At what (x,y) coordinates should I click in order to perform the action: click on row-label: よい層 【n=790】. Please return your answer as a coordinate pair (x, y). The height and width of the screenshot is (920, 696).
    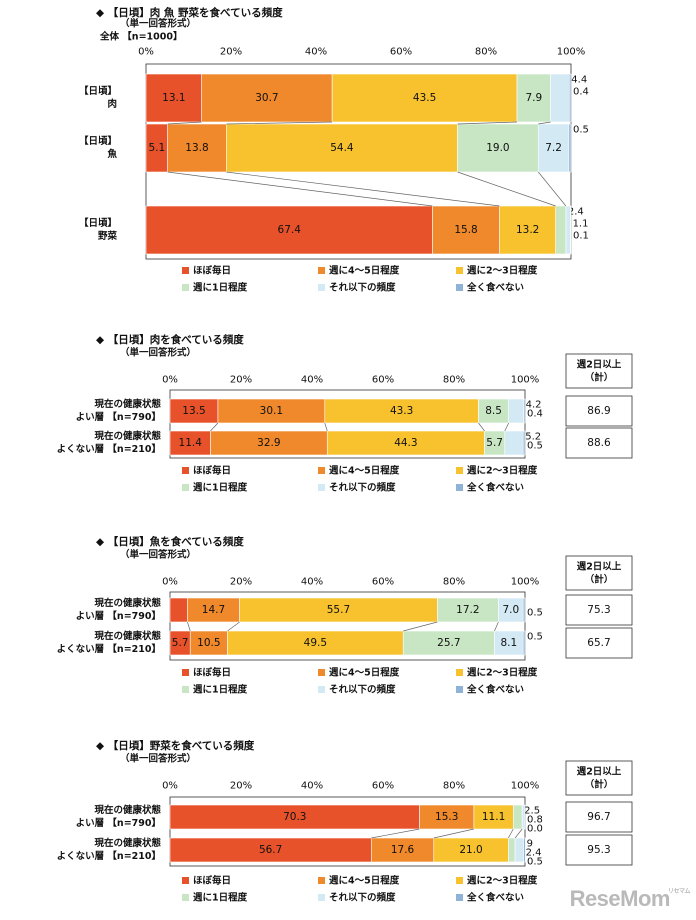
    Looking at the image, I should click on (118, 616).